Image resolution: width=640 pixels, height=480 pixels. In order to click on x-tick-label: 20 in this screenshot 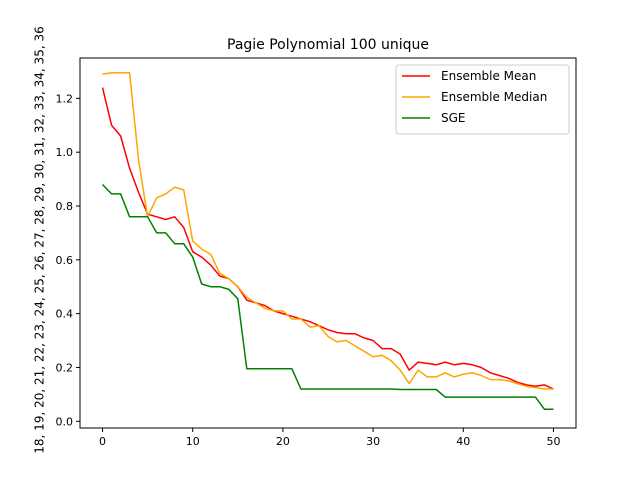, I will do `click(283, 441)`.